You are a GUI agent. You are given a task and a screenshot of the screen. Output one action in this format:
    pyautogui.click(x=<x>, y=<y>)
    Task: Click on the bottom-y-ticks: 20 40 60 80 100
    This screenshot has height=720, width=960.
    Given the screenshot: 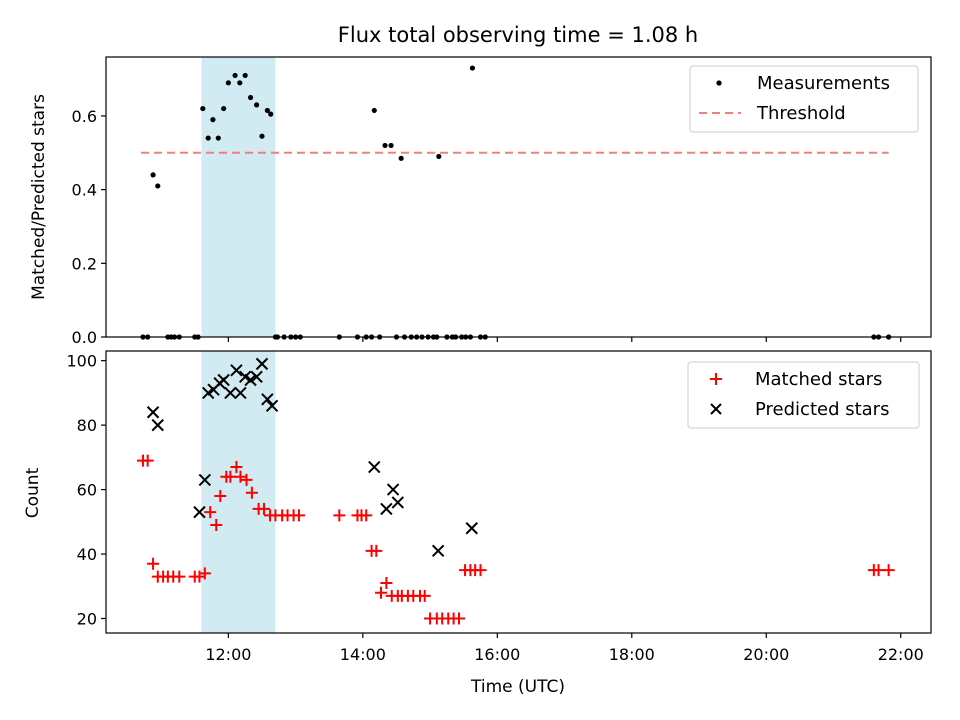 What is the action you would take?
    pyautogui.click(x=86, y=490)
    